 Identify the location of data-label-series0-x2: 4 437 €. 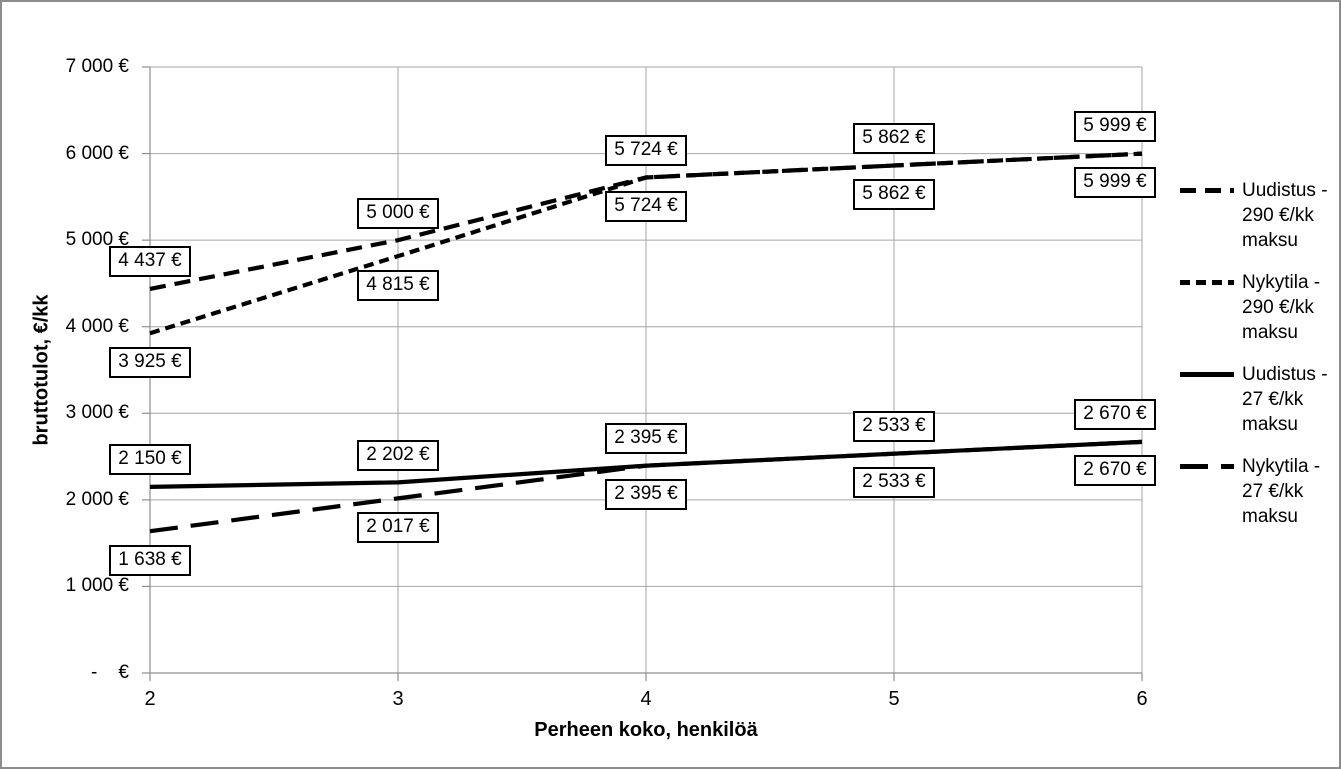
(150, 262).